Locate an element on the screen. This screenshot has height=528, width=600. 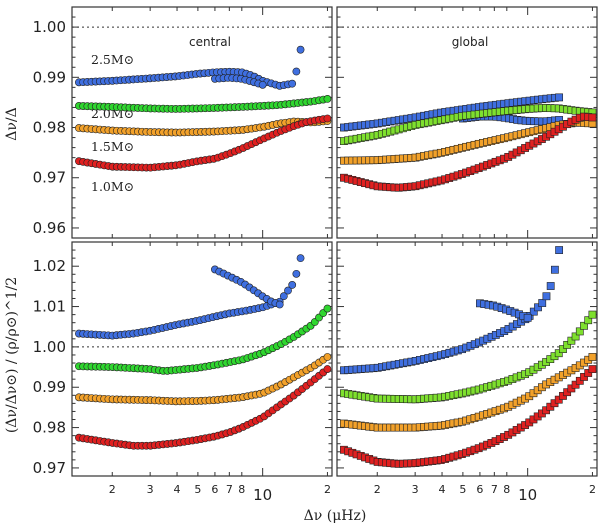
y-tick-label: 1.02 is located at coordinates (49, 266).